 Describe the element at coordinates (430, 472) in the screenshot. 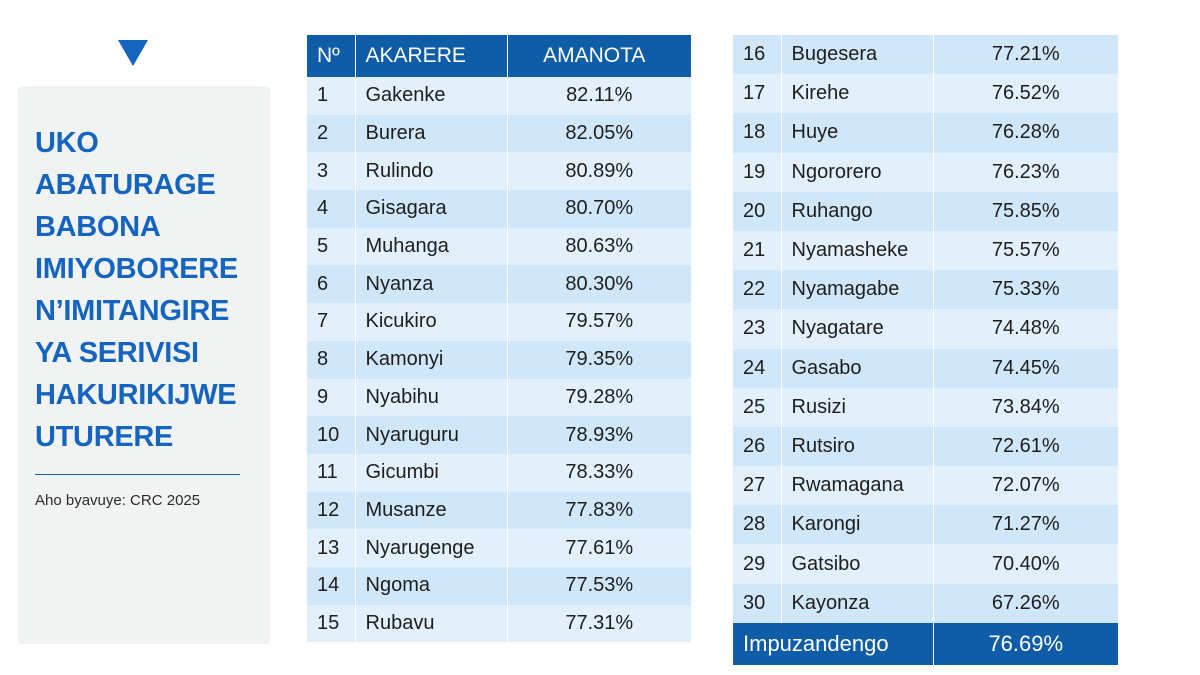

I see `district-cell: Gicumbi` at that location.